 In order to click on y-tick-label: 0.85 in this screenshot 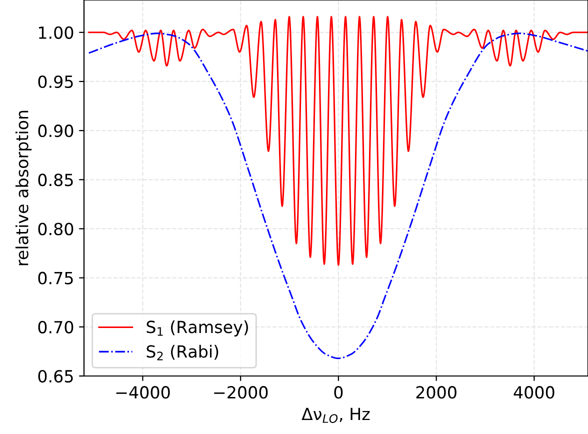, I will do `click(55, 180)`.